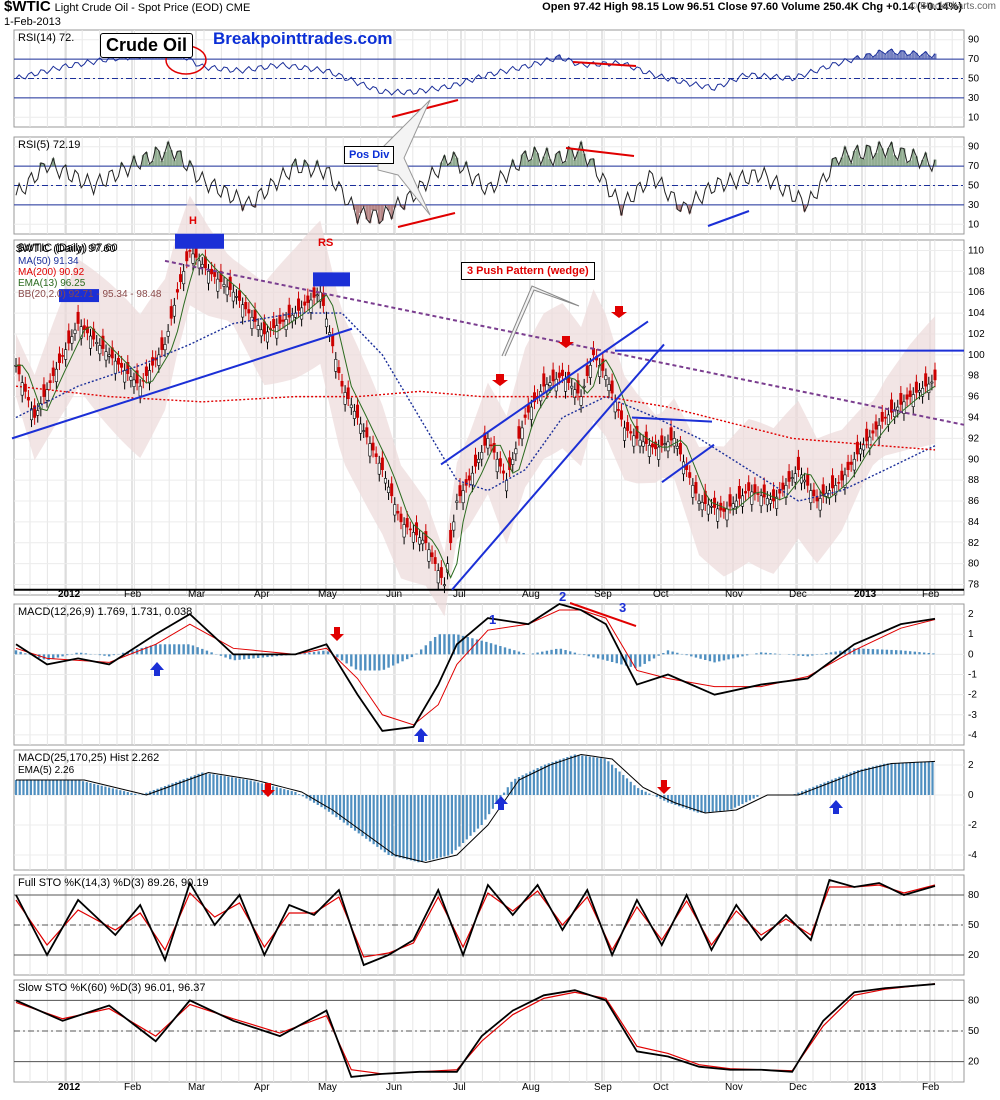  I want to click on x-axis-month-label: 2013, so click(865, 1087).